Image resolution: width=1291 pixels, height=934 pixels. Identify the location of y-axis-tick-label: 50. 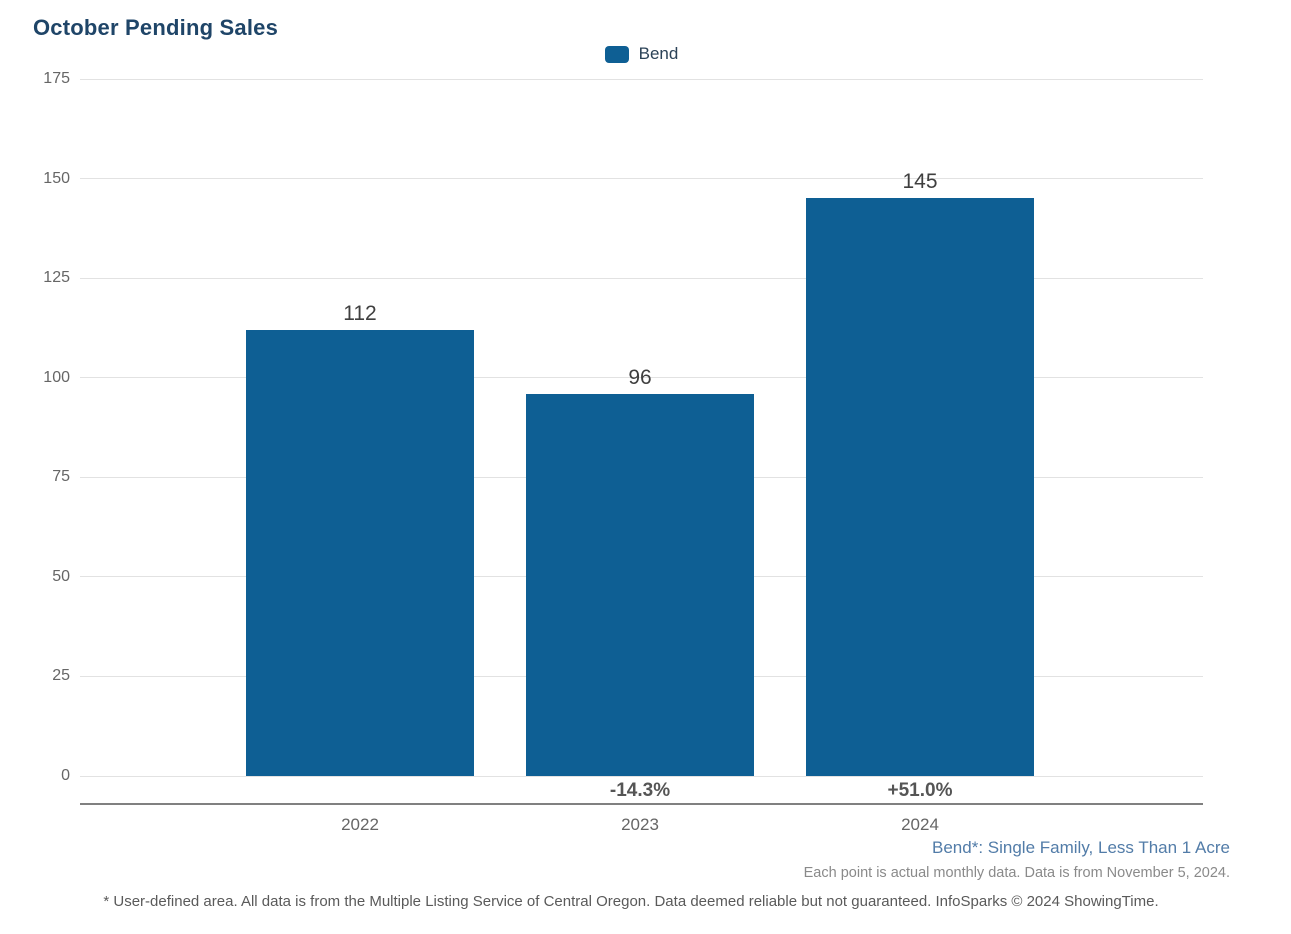
(61, 576).